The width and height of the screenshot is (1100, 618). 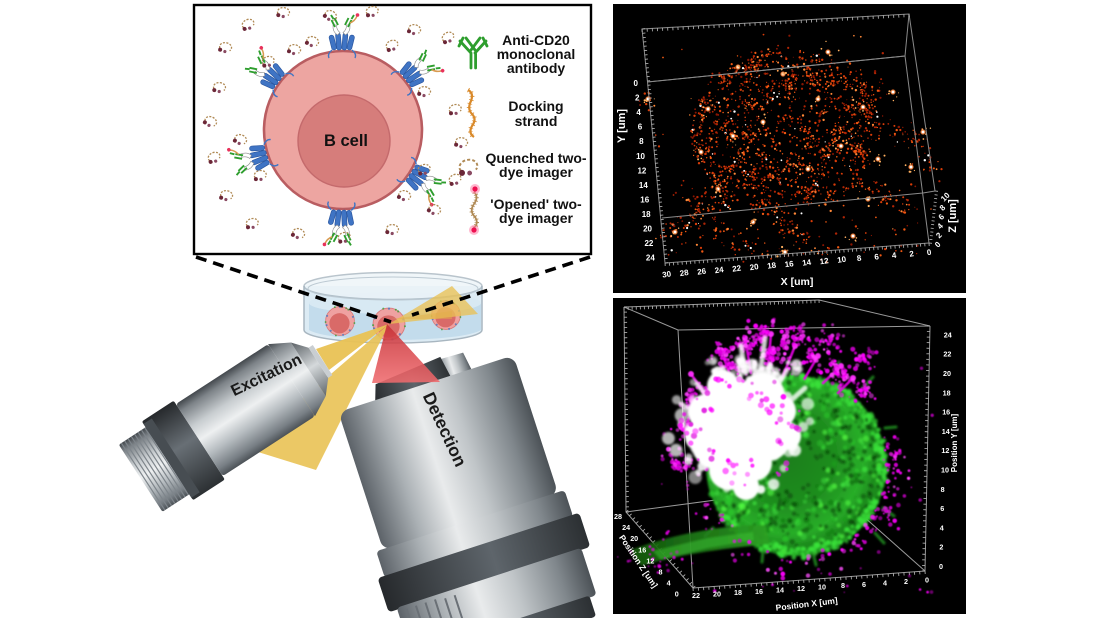 What do you see at coordinates (797, 282) in the screenshot?
I see `svg-text: X [um]` at bounding box center [797, 282].